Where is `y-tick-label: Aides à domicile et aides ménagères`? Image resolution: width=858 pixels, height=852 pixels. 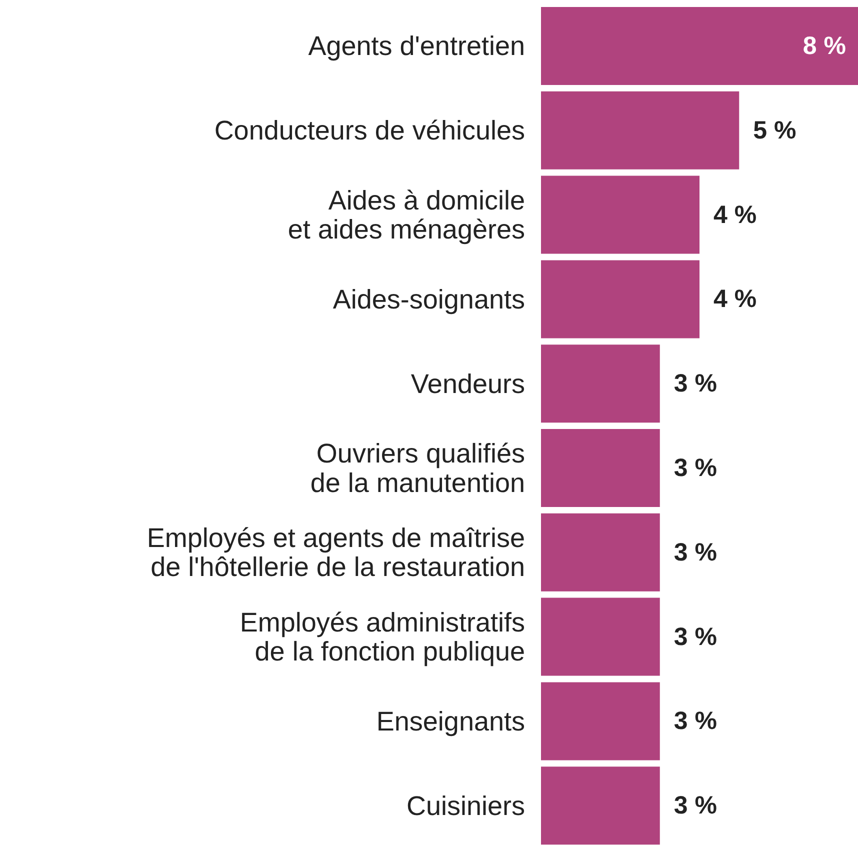 y-tick-label: Aides à domicile et aides ménagères is located at coordinates (406, 215).